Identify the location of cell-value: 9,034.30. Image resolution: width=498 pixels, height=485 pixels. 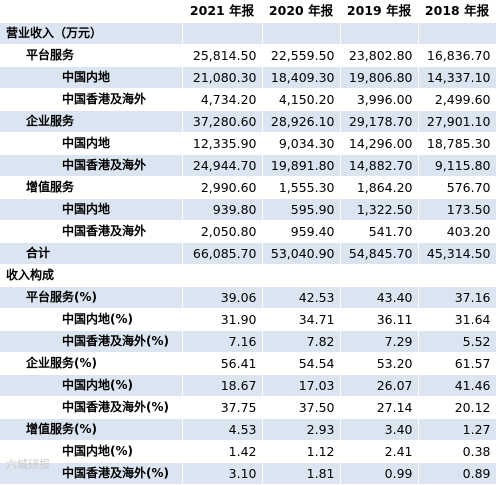
(301, 143).